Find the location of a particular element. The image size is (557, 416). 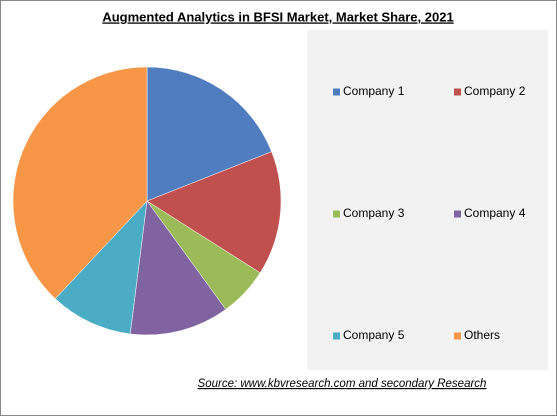

legend-label: Company 5 is located at coordinates (374, 335).